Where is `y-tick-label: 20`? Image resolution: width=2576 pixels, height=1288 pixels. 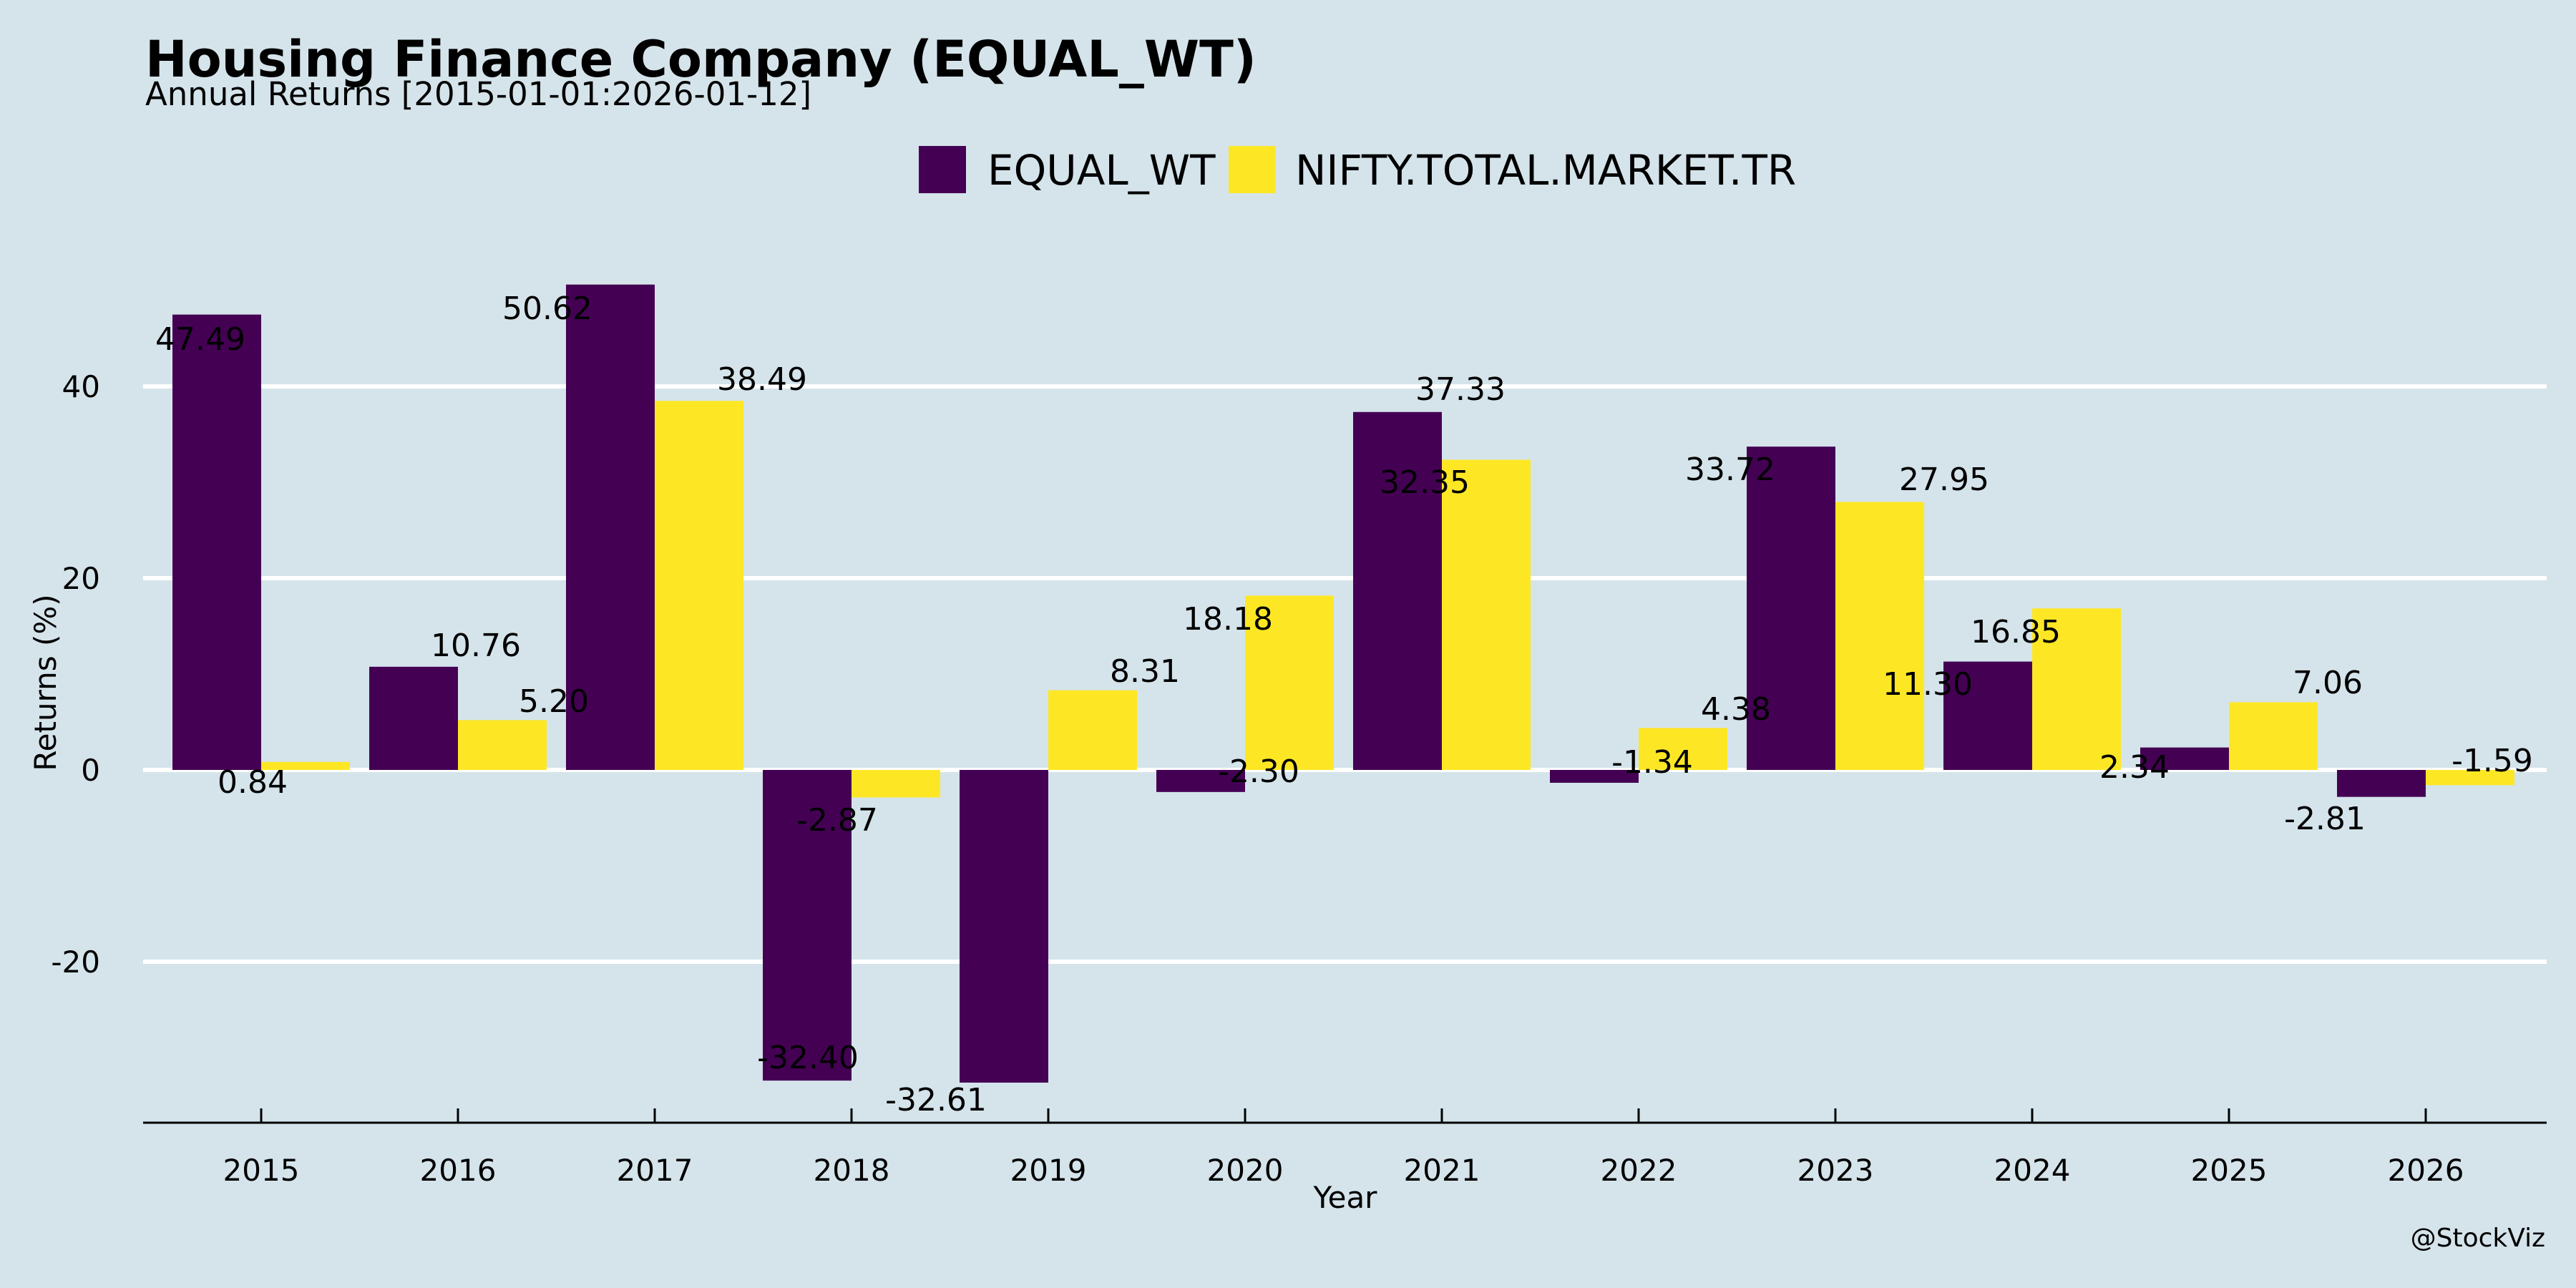 y-tick-label: 20 is located at coordinates (81, 578).